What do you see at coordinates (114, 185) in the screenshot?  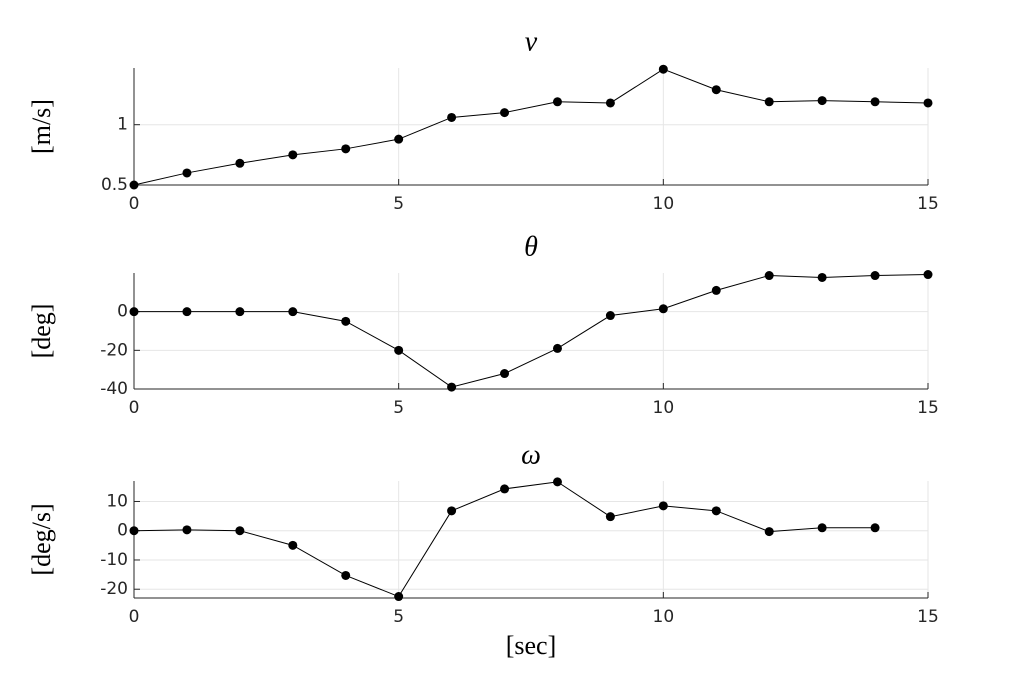 I see `y-tick-label: 0.5` at bounding box center [114, 185].